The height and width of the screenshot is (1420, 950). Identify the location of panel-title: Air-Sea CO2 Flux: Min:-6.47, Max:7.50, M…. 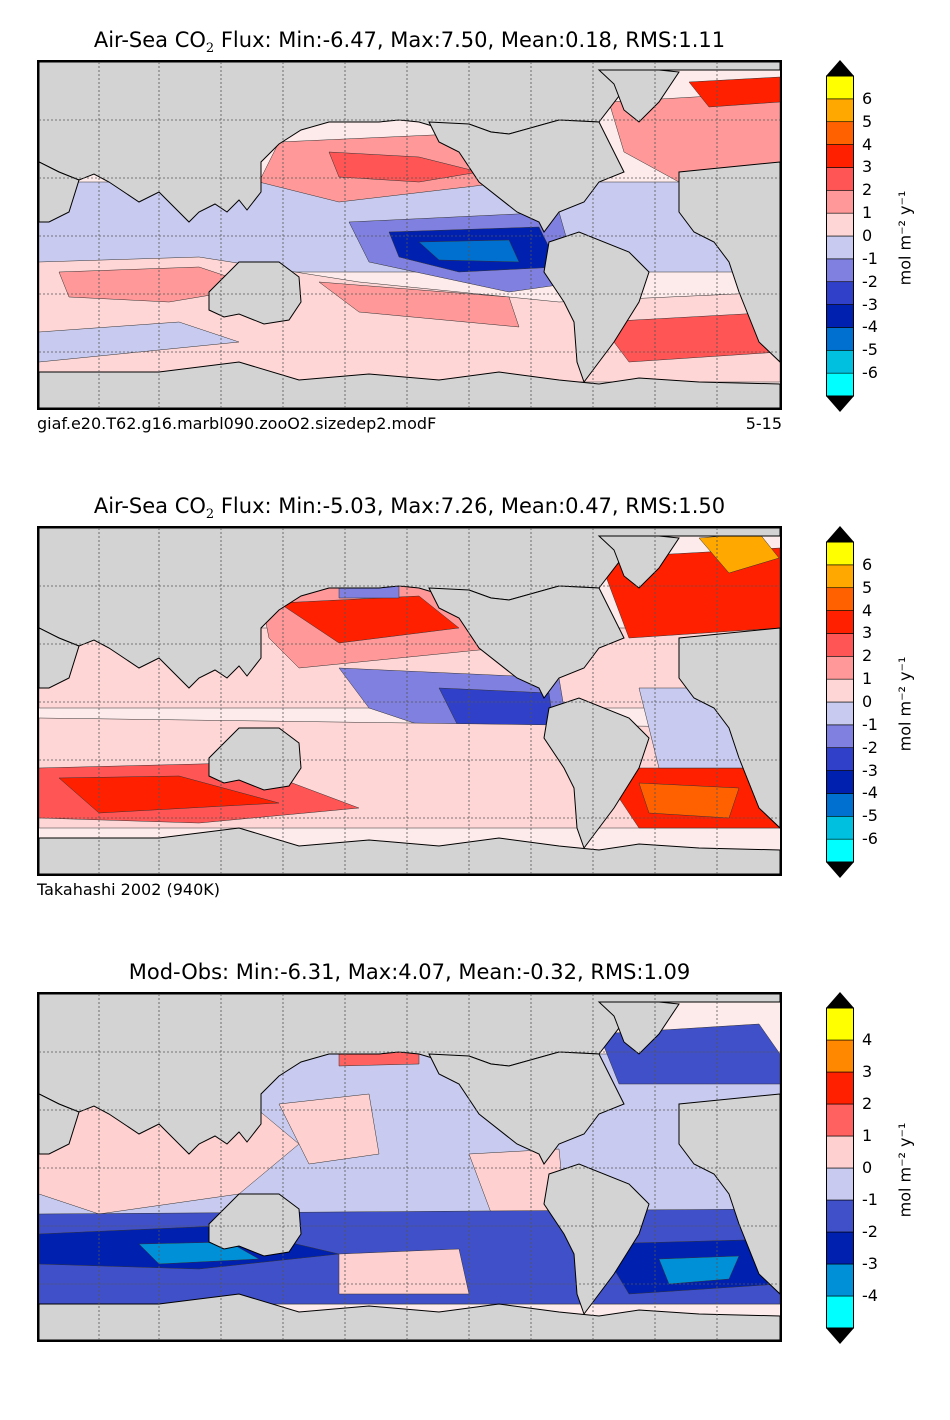
(409, 42).